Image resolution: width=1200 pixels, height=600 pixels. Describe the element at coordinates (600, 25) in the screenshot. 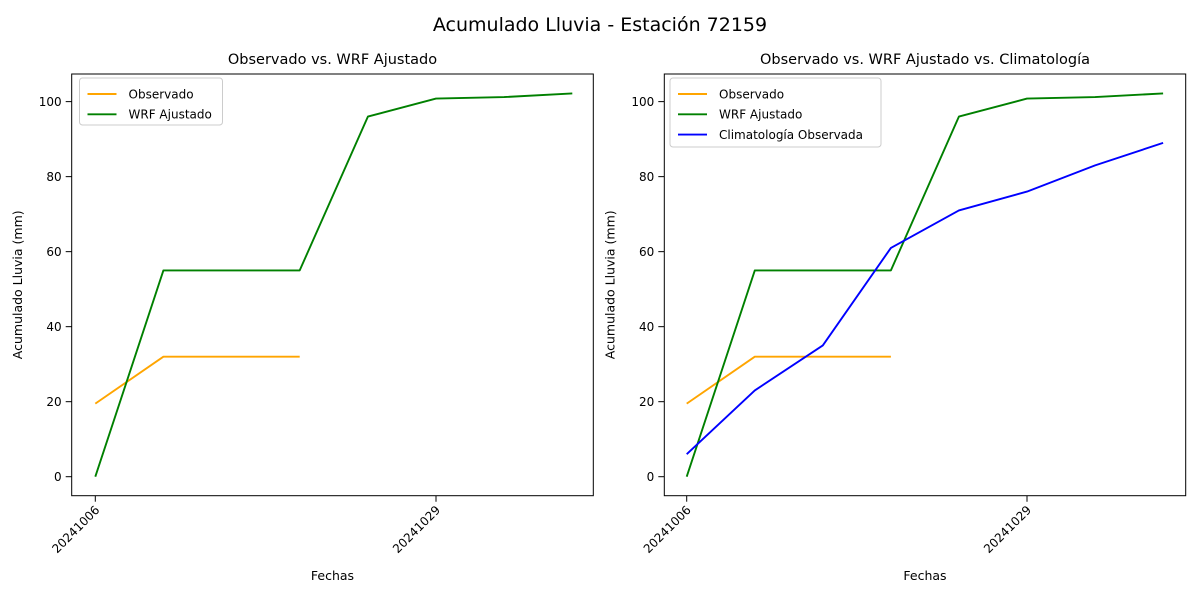

I see `figure-title: Acumulado Lluvia - Estación 72159` at that location.